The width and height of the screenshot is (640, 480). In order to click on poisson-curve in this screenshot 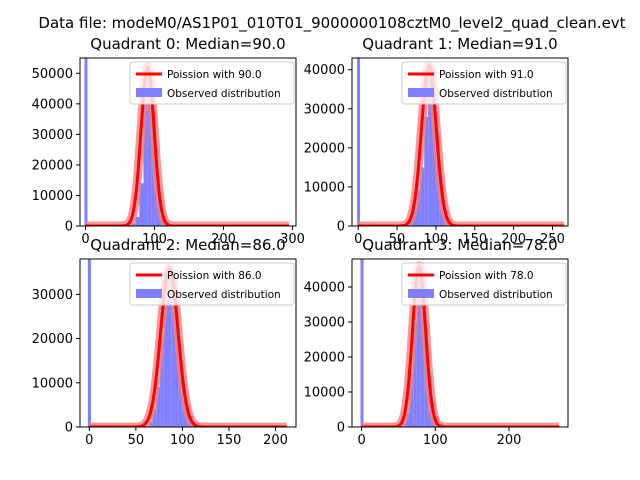, I will do `click(188, 346)`.